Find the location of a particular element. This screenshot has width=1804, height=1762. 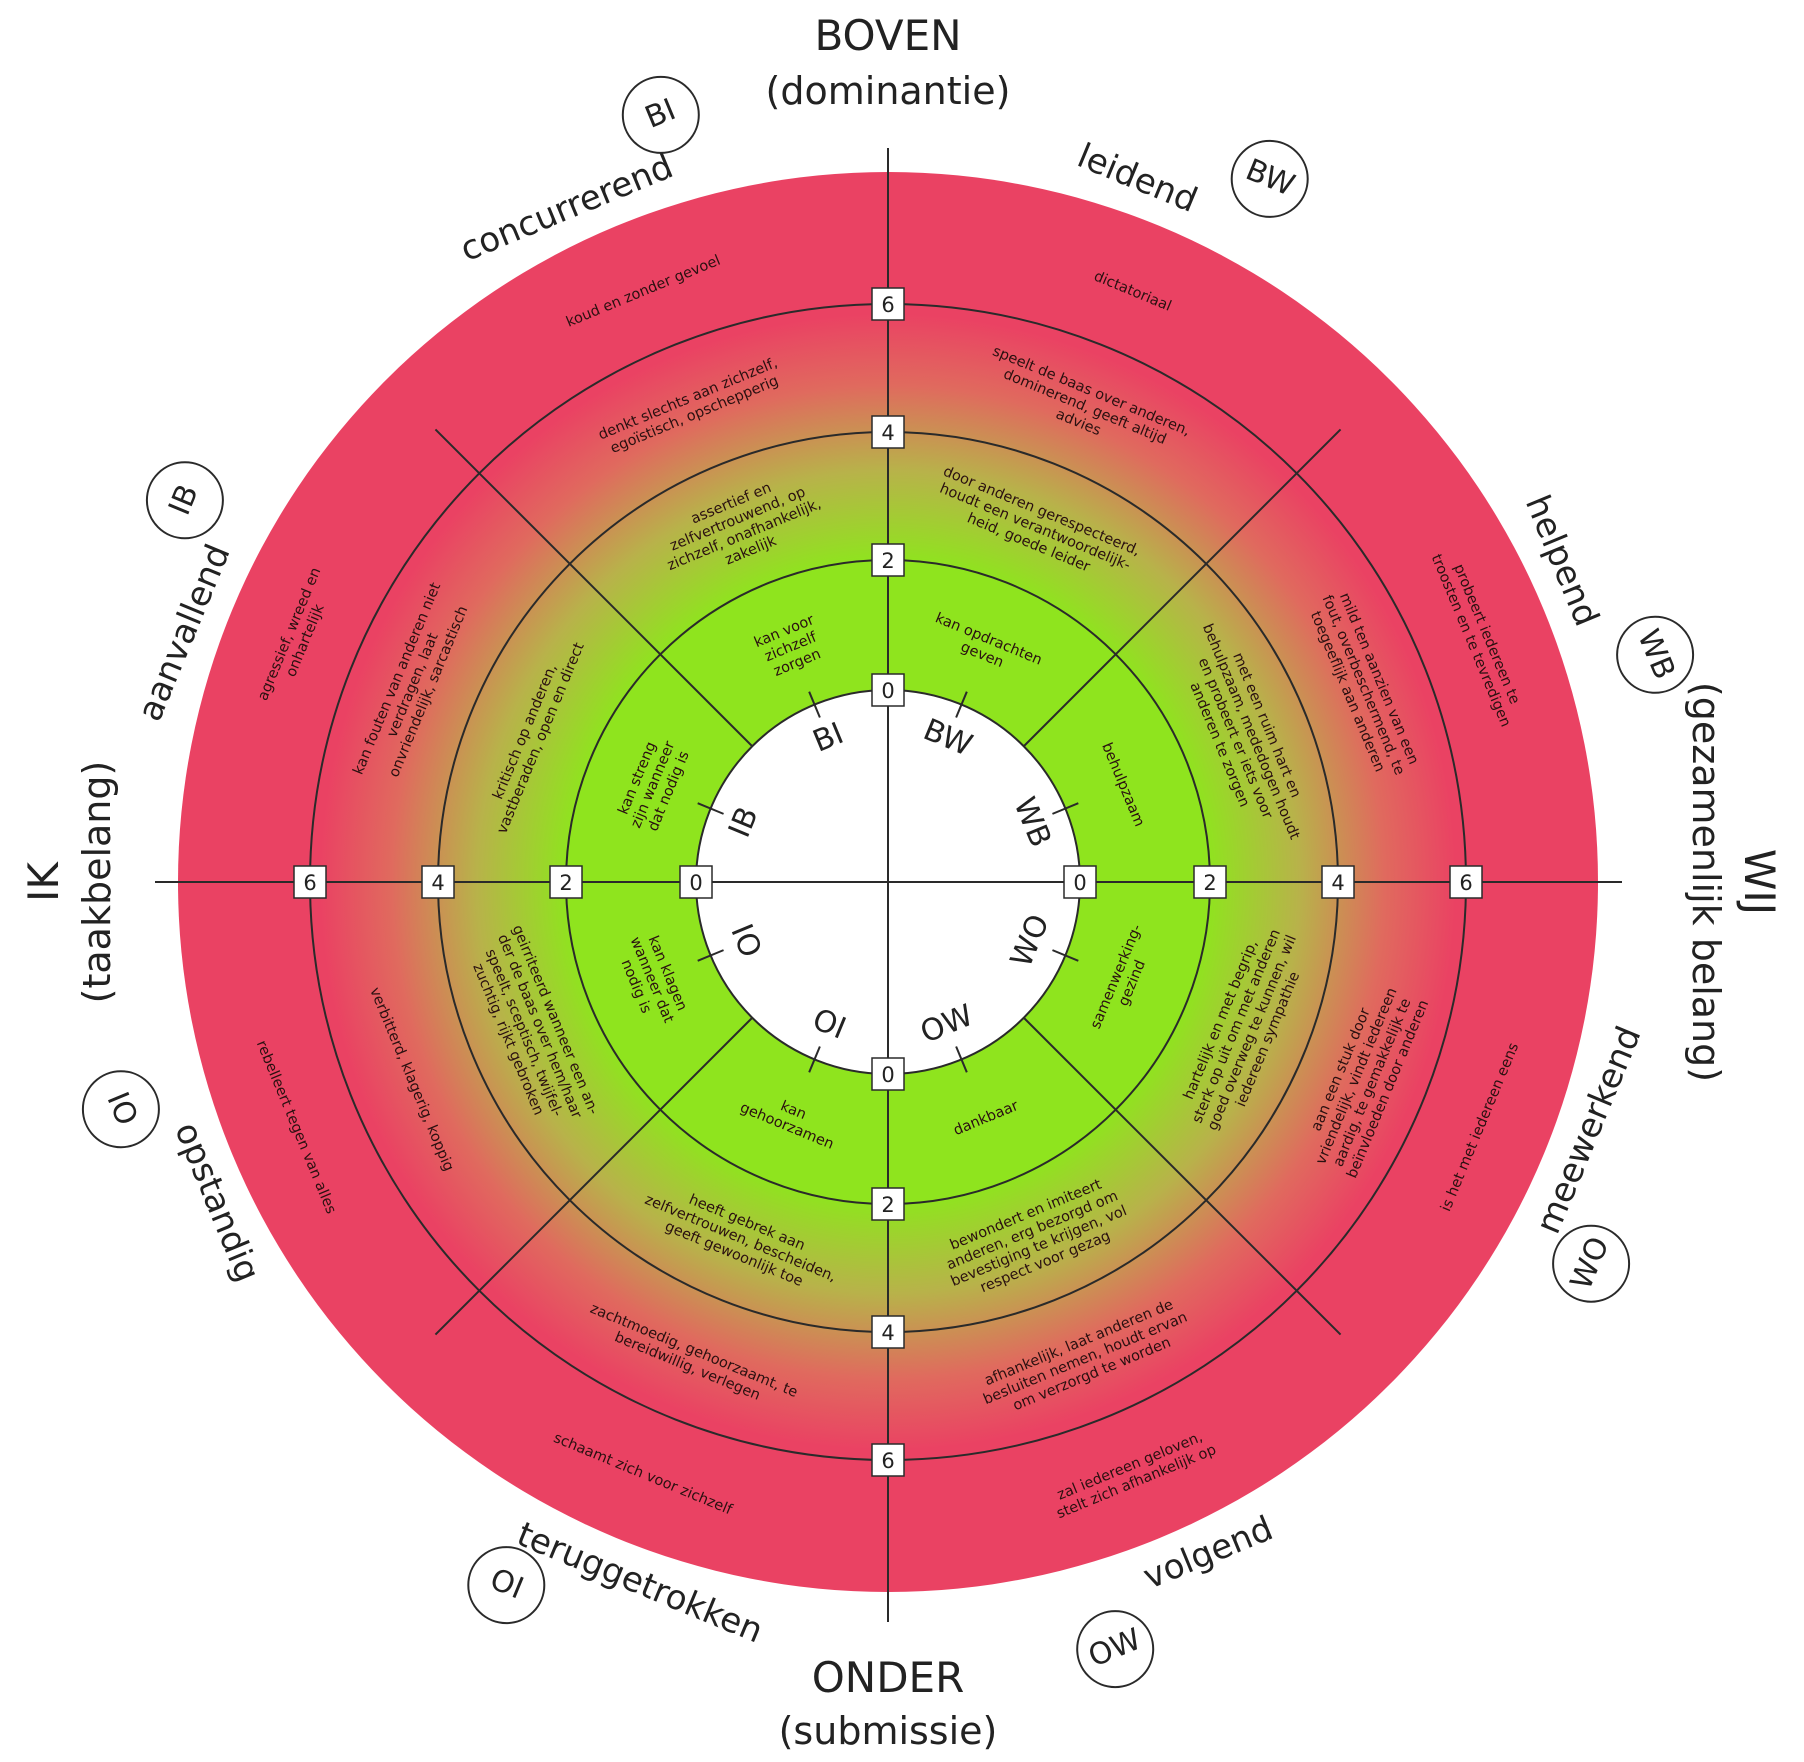

octant-badge-io: IO is located at coordinates (120, 1109).